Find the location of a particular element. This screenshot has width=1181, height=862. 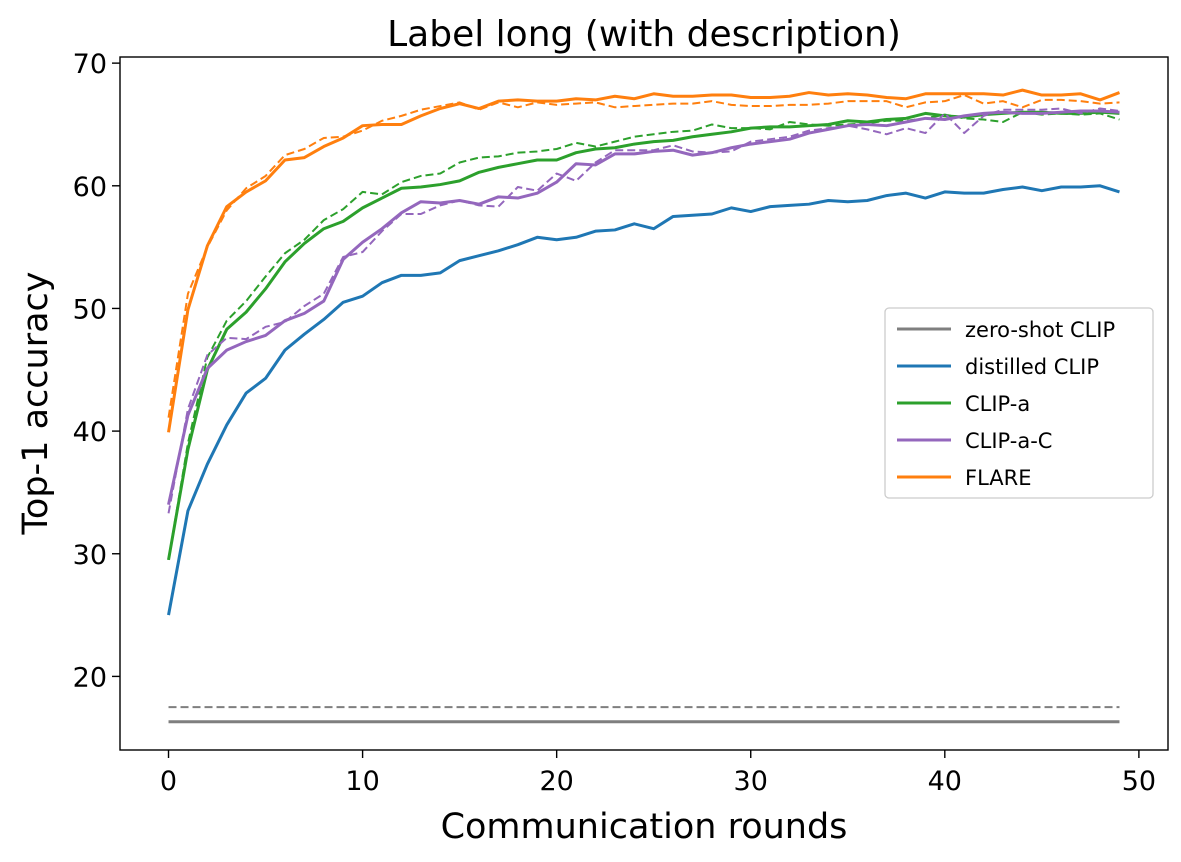

legend-label: distilled CLIP is located at coordinates (1032, 367).